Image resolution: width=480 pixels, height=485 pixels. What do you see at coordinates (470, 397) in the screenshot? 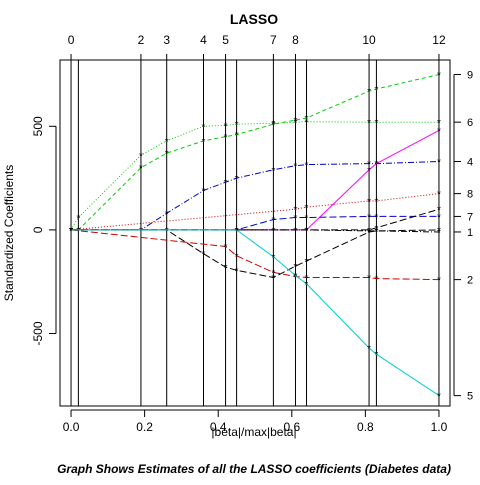
I see `right-axis-label: 5` at bounding box center [470, 397].